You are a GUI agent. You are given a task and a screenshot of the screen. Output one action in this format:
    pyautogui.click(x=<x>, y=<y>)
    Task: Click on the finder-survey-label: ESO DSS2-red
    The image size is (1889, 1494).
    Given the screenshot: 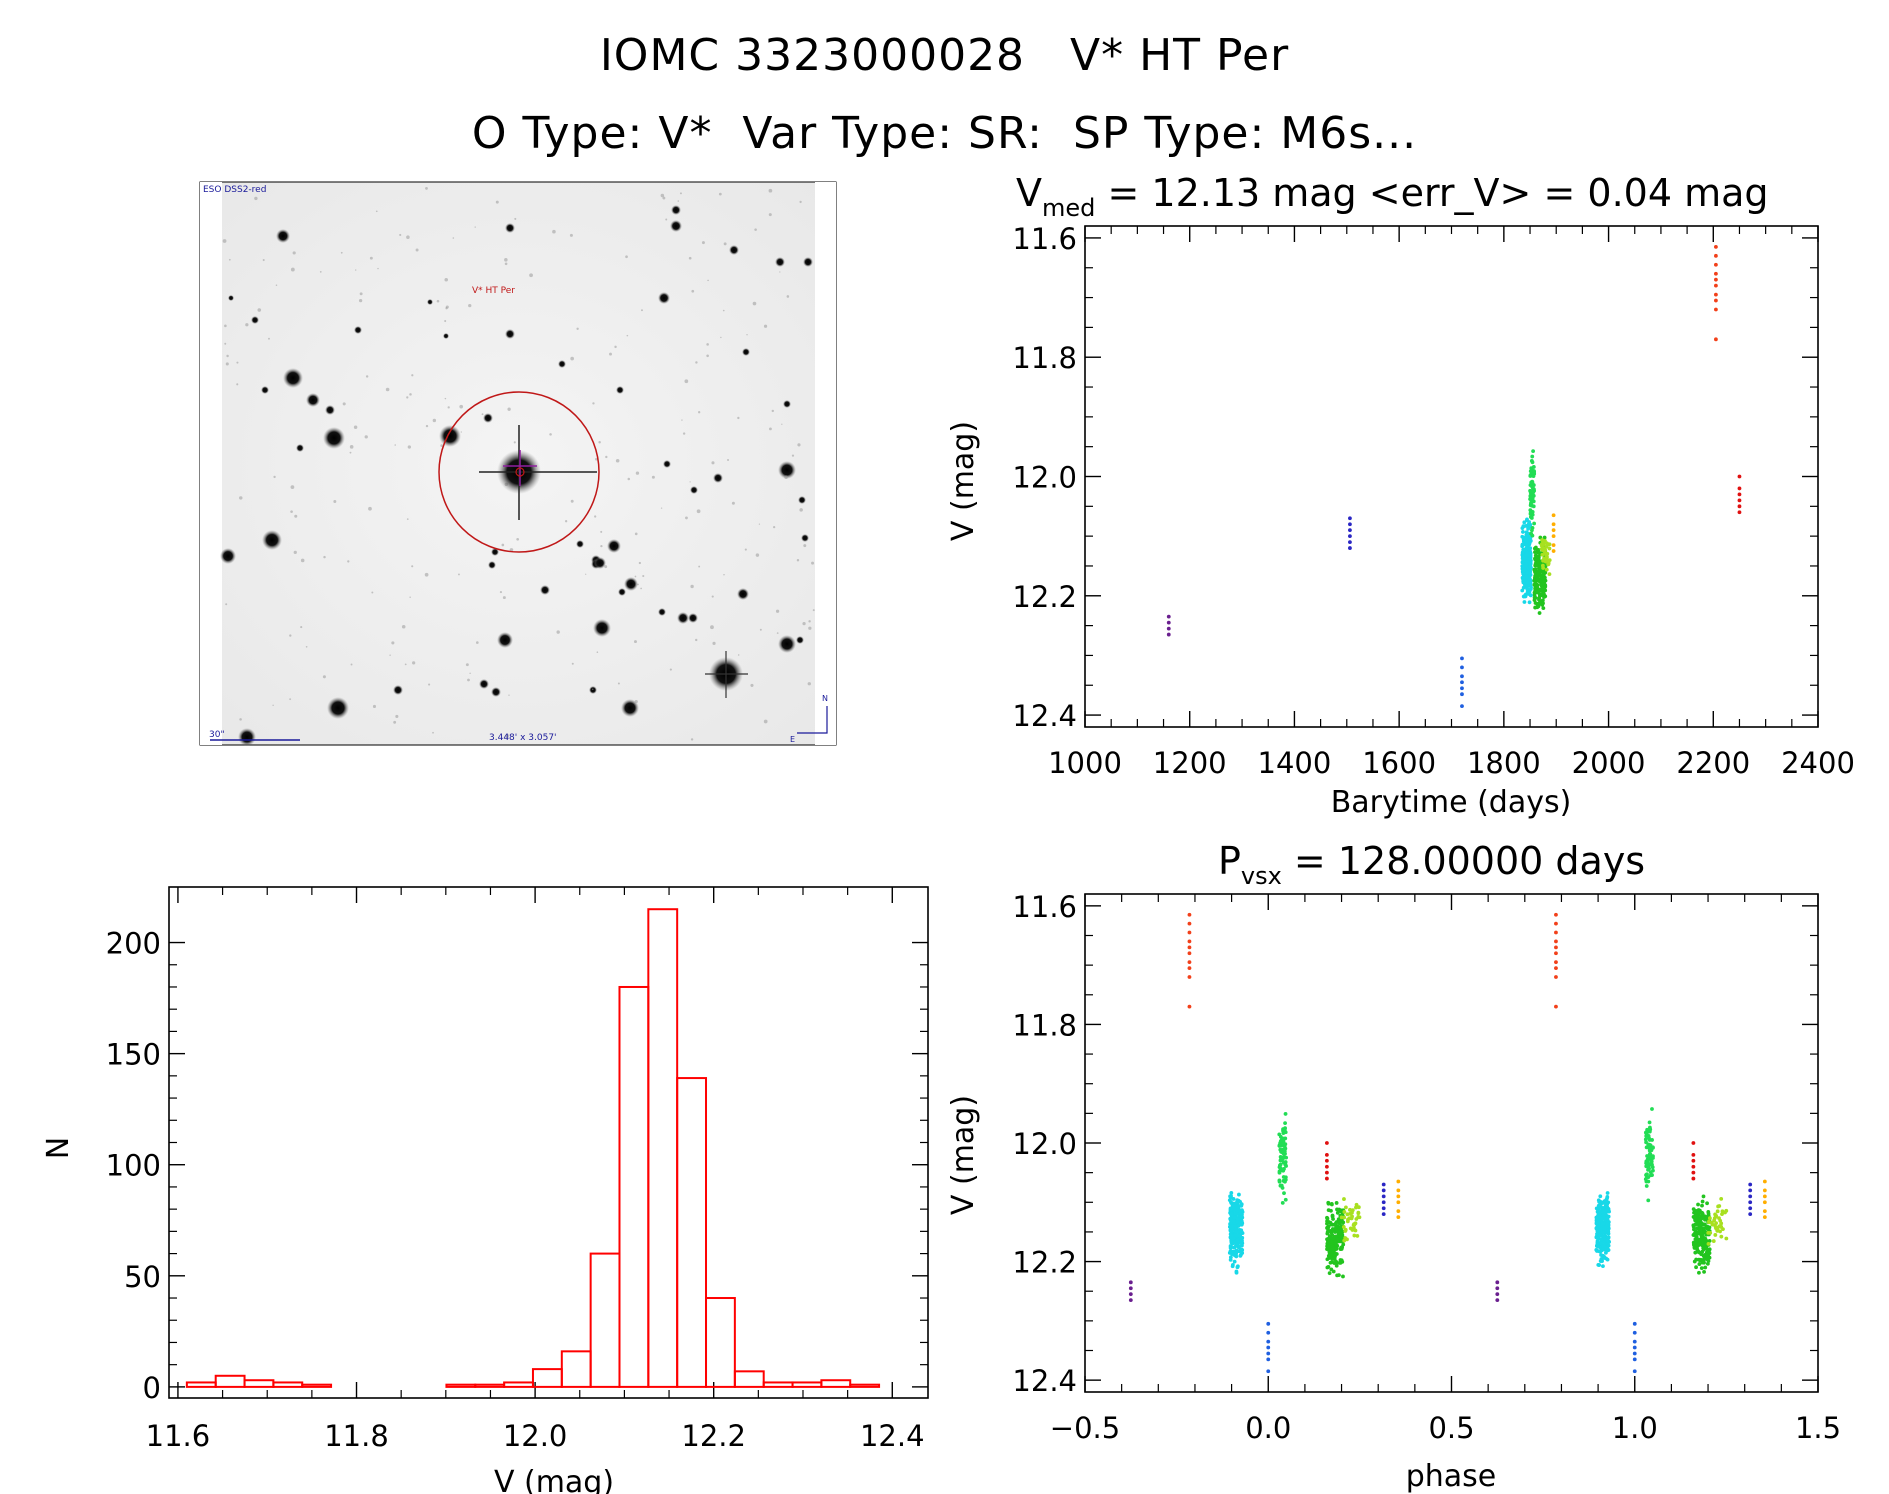 What is the action you would take?
    pyautogui.click(x=234, y=190)
    